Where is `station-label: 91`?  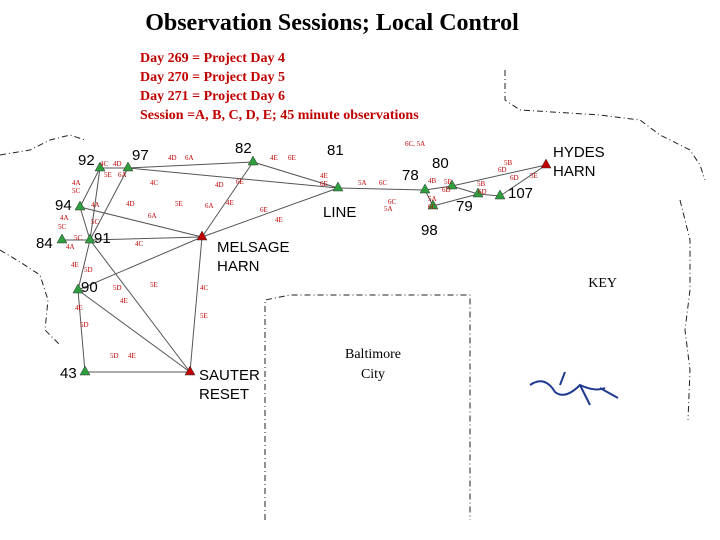
station-label: 91 is located at coordinates (102, 238).